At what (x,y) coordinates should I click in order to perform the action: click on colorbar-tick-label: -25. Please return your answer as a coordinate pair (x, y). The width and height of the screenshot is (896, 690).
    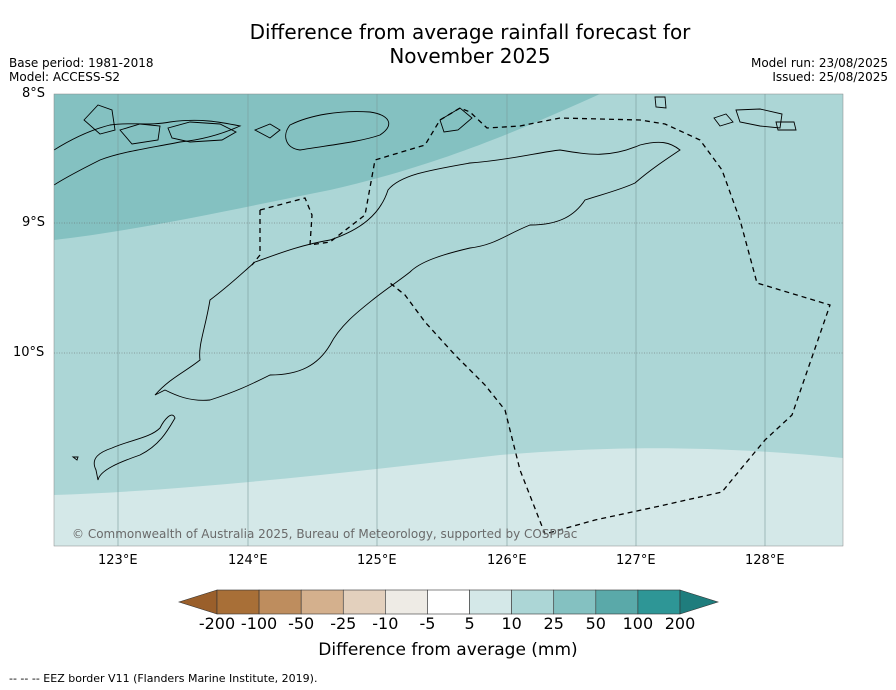
    Looking at the image, I should click on (343, 623).